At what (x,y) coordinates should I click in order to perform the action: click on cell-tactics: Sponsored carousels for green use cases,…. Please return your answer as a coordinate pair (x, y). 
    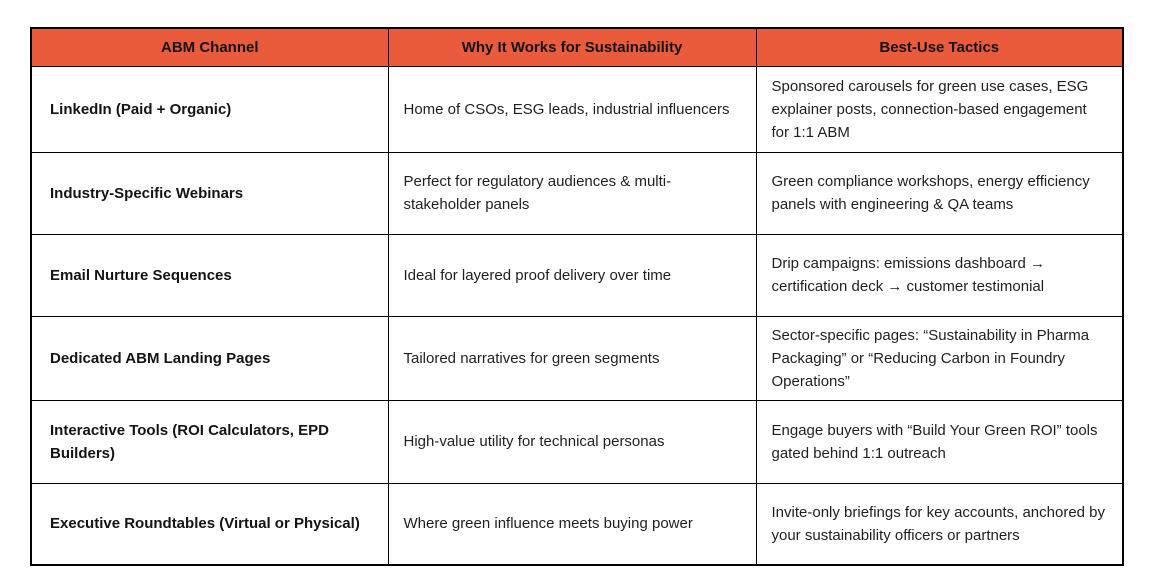
    Looking at the image, I should click on (939, 109).